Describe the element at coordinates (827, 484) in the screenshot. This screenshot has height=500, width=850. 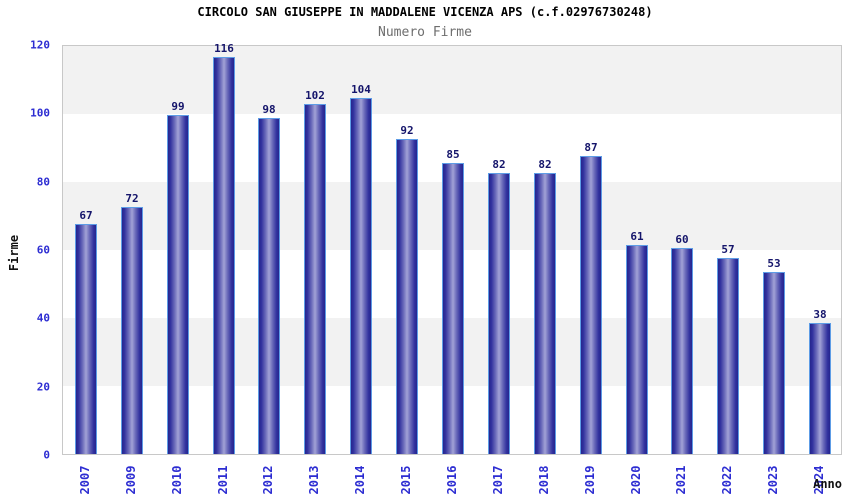
I see `x-axis-title: Anno` at that location.